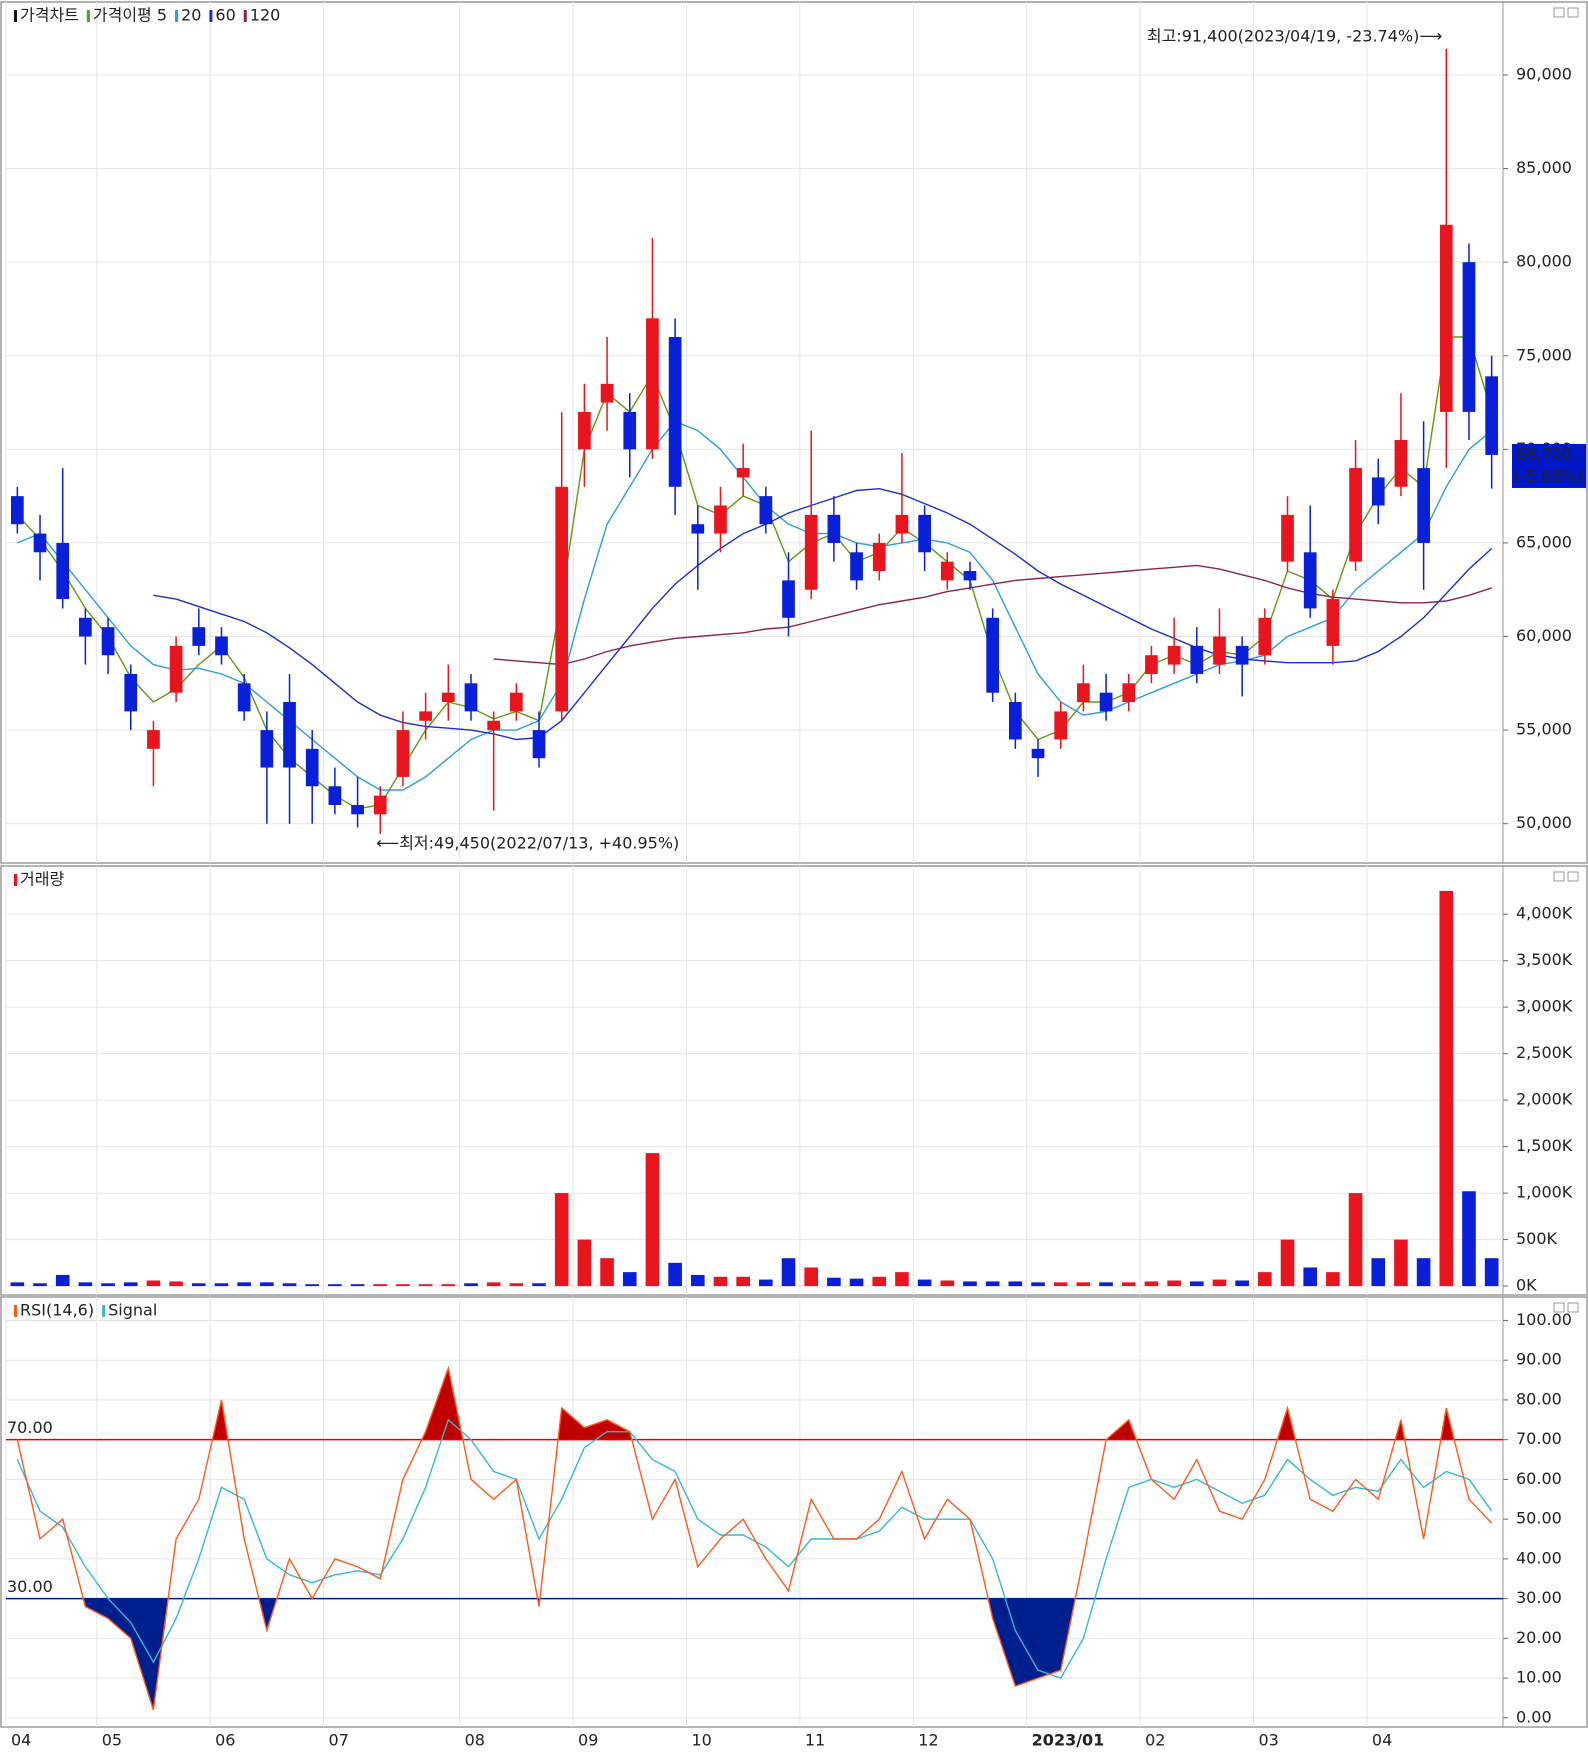 The width and height of the screenshot is (1588, 1753). I want to click on y-tick-label: 80.00, so click(1539, 1398).